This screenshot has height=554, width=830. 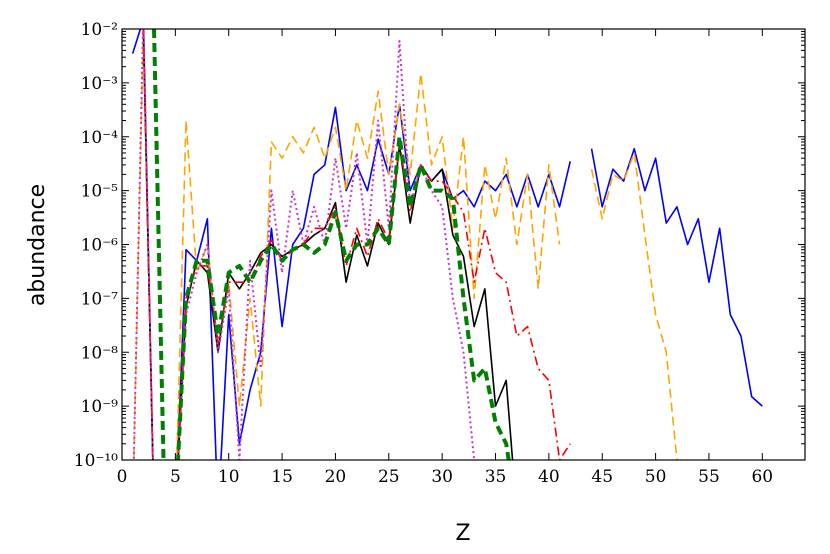 I want to click on x-axis-label: Z, so click(x=462, y=533).